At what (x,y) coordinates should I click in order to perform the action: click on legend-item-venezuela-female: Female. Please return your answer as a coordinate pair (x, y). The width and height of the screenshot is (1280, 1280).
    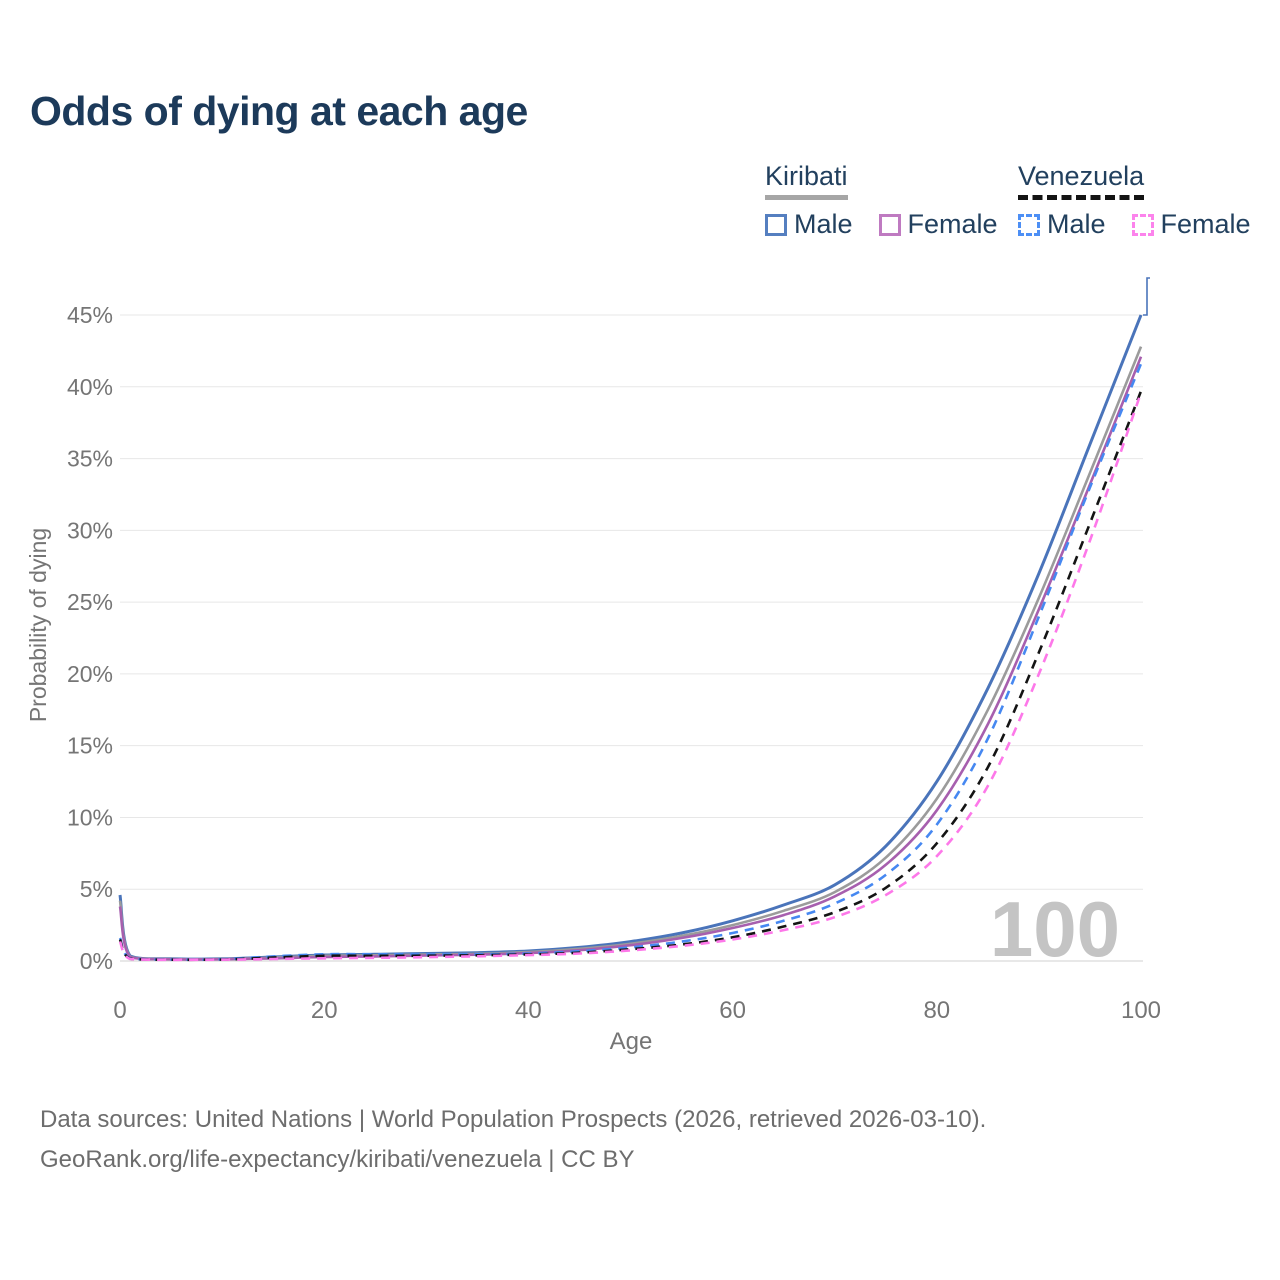
    Looking at the image, I should click on (1191, 224).